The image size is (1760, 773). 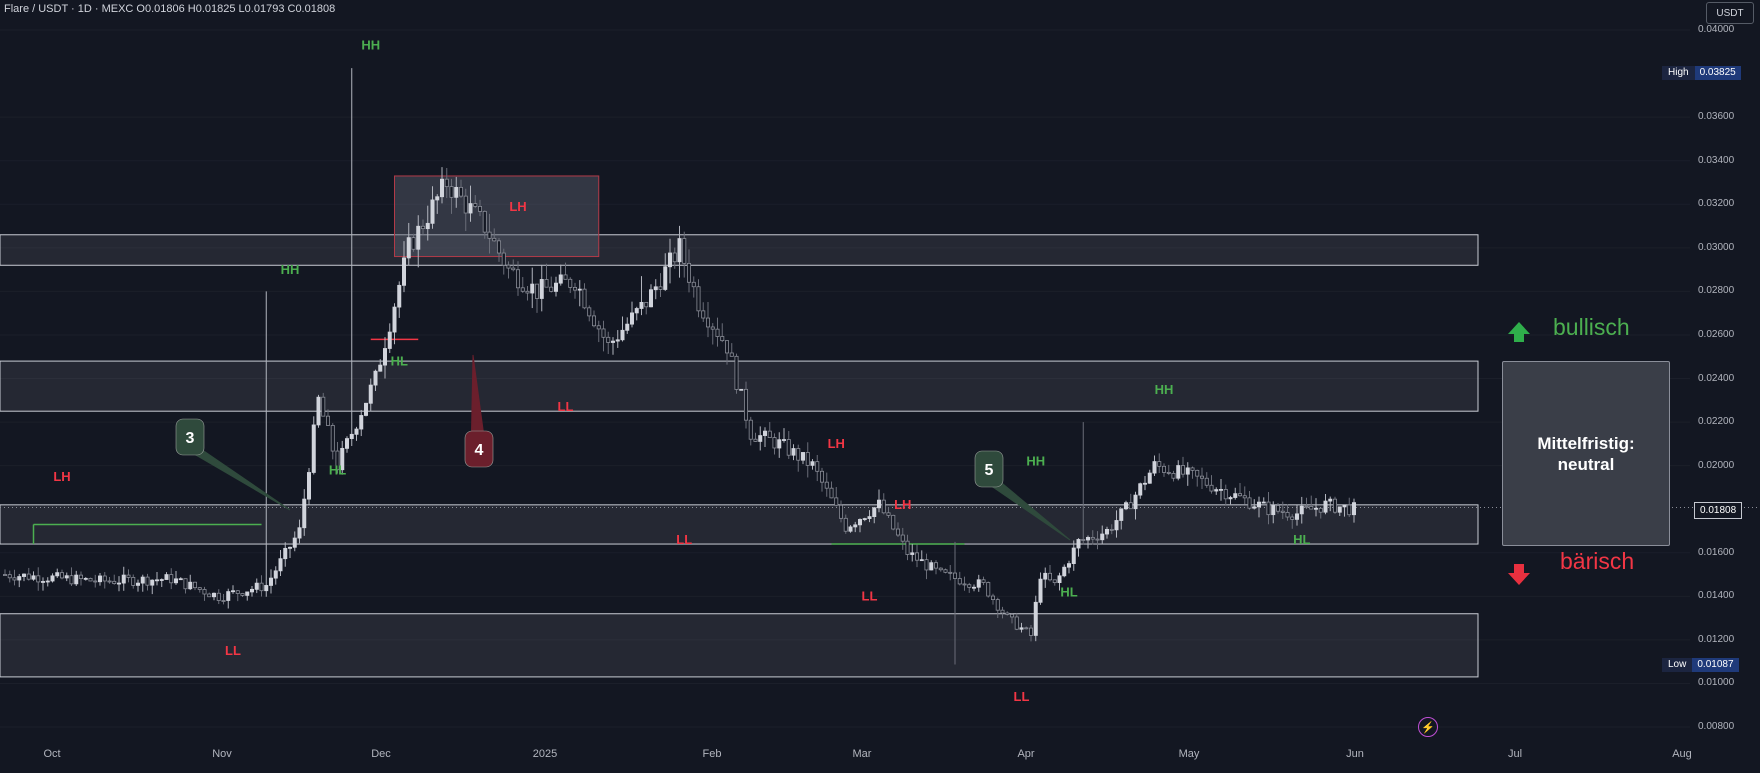 I want to click on currency-badge: USDT, so click(x=1730, y=13).